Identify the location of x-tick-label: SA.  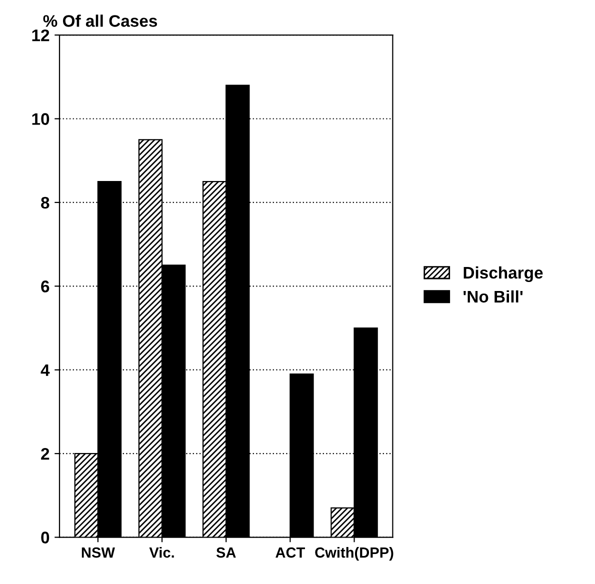
(226, 552).